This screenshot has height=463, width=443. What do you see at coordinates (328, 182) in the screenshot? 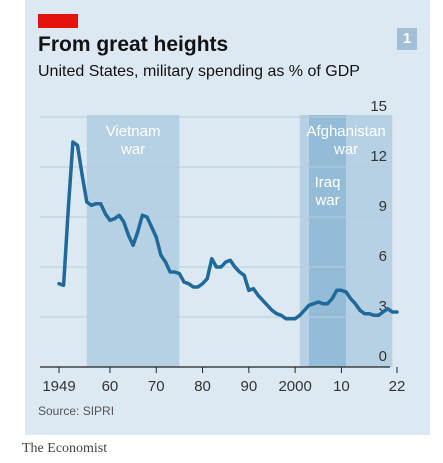
I see `period-label-iraq-0: Iraq` at bounding box center [328, 182].